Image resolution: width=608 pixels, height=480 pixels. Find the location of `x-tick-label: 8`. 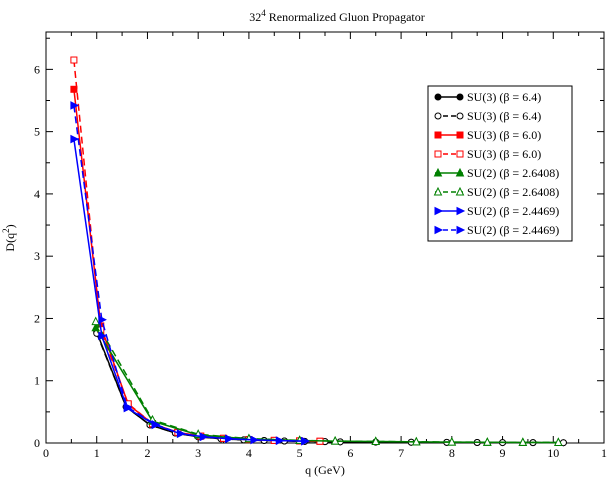

x-tick-label: 8 is located at coordinates (452, 453).